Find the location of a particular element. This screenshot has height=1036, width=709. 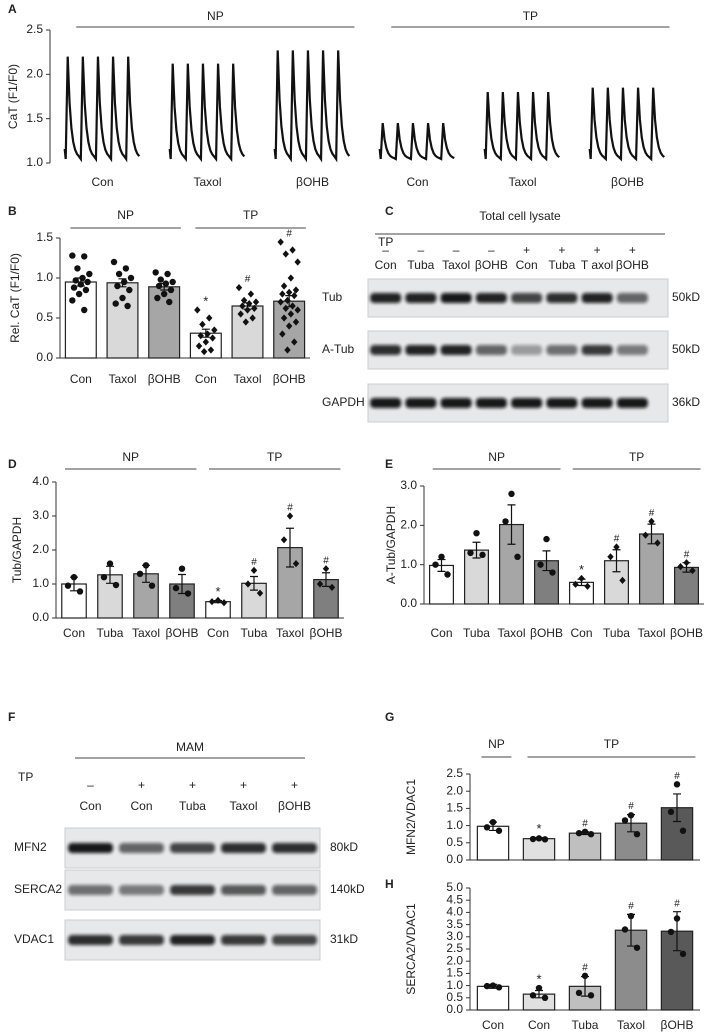

treatment-sign: – is located at coordinates (421, 250).